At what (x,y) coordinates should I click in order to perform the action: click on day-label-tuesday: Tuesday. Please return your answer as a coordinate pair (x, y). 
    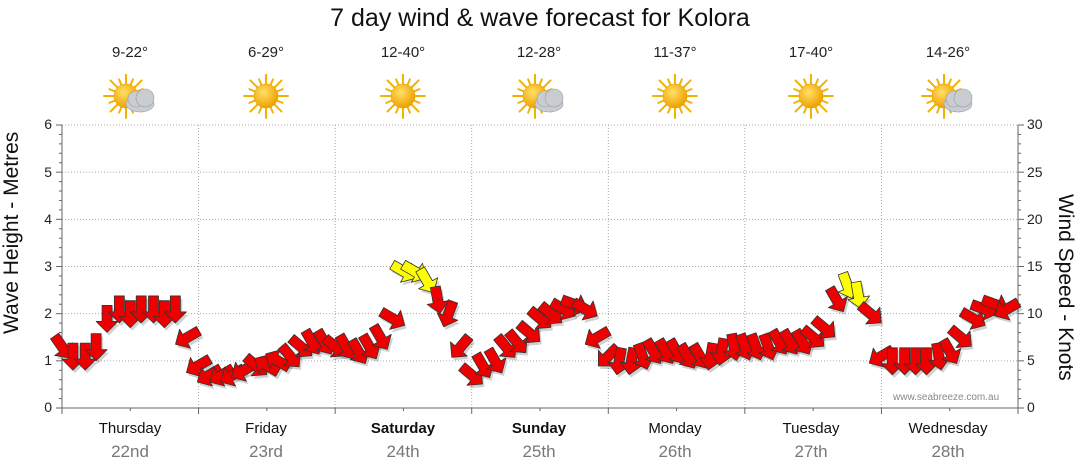
    Looking at the image, I should click on (811, 428).